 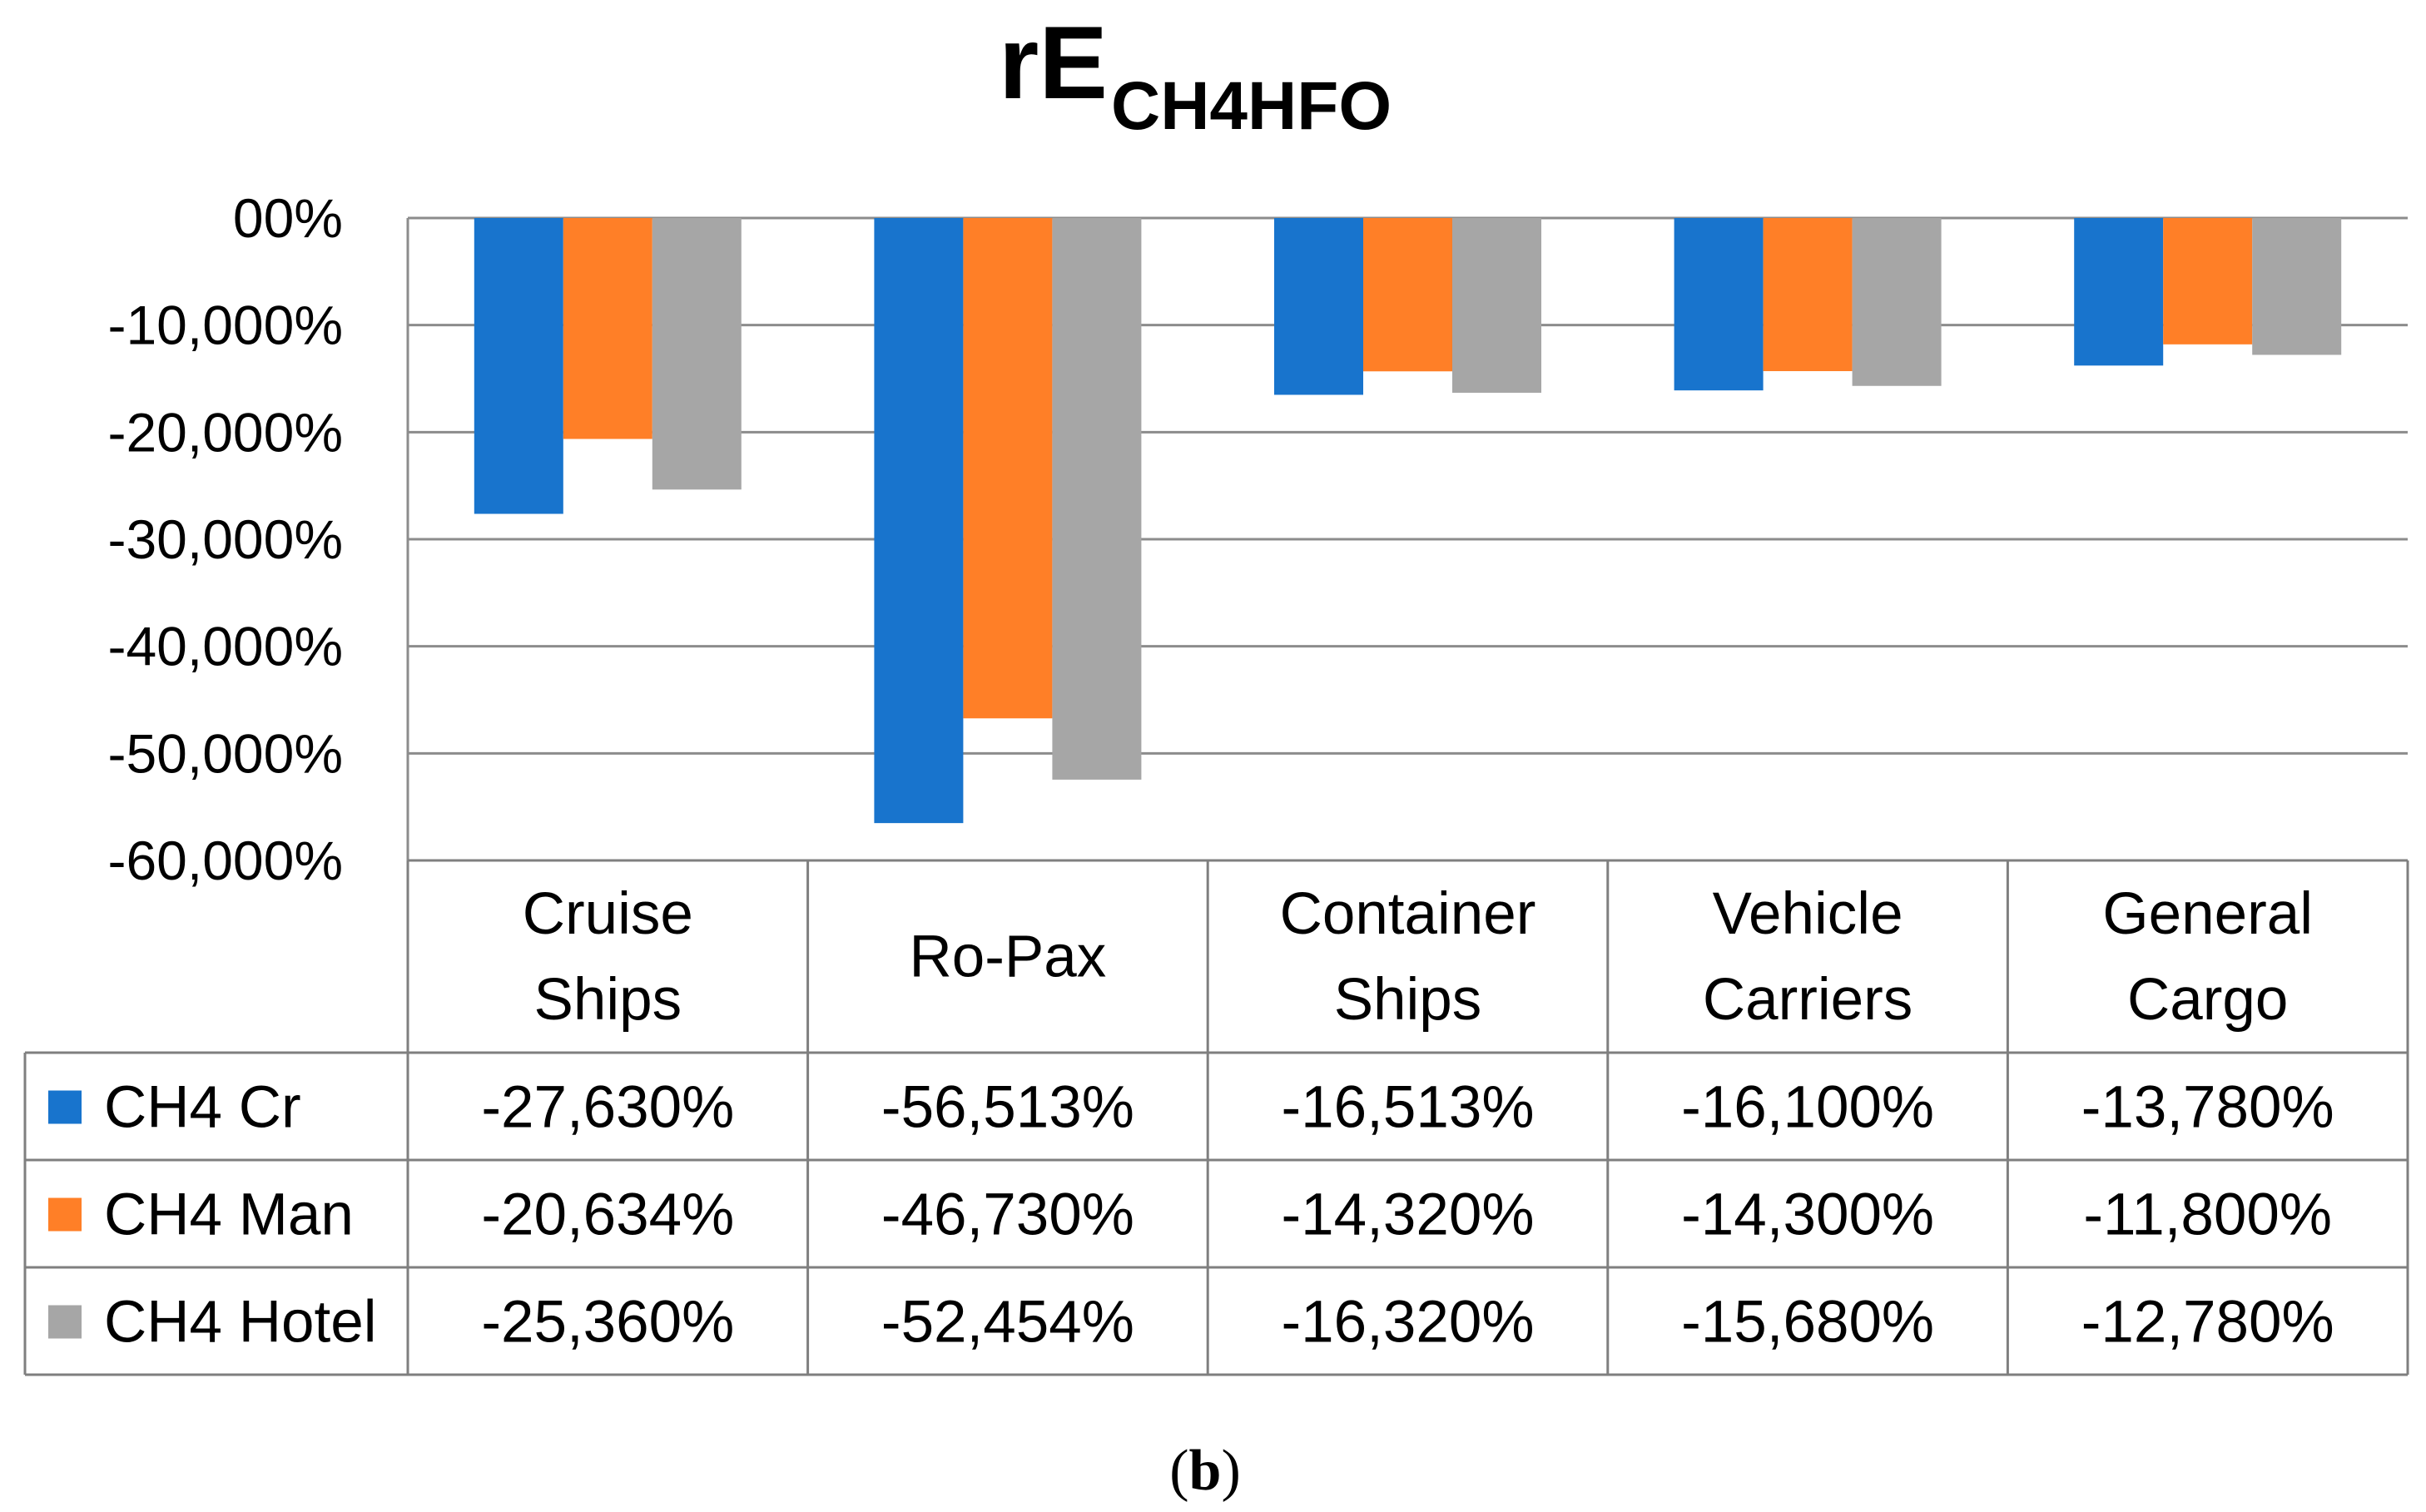 I want to click on data-label: -15,680%, so click(x=1807, y=1323).